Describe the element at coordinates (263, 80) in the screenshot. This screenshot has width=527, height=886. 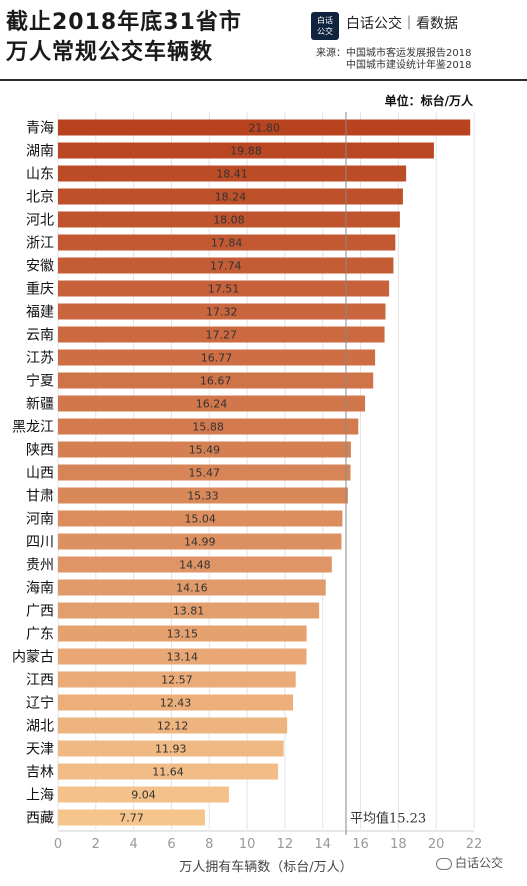
I see `header-divider` at that location.